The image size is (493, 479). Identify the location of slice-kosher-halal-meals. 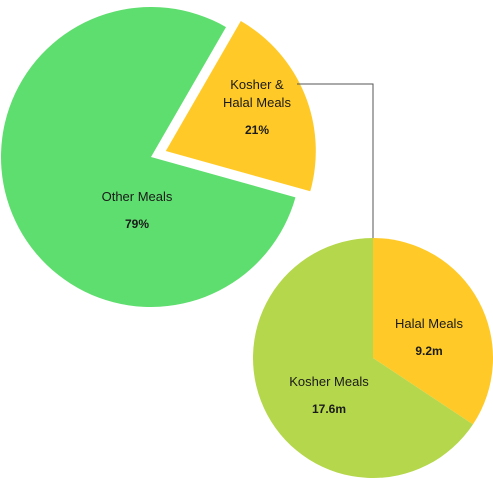
(240, 106).